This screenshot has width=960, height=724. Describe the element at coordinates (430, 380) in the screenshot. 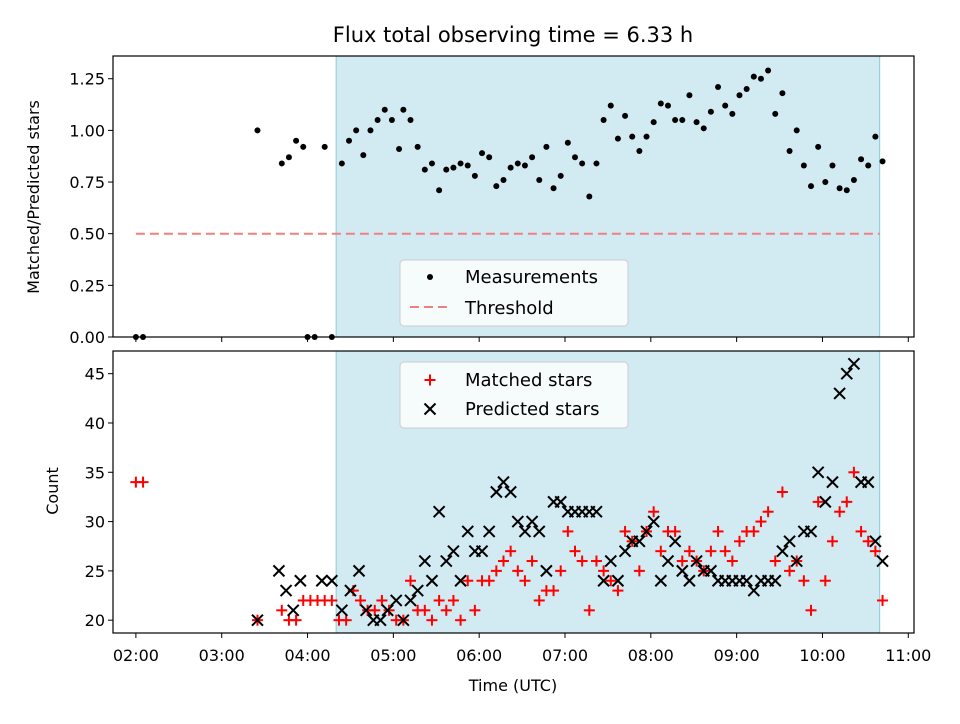

I see `legend-matched-marker` at that location.